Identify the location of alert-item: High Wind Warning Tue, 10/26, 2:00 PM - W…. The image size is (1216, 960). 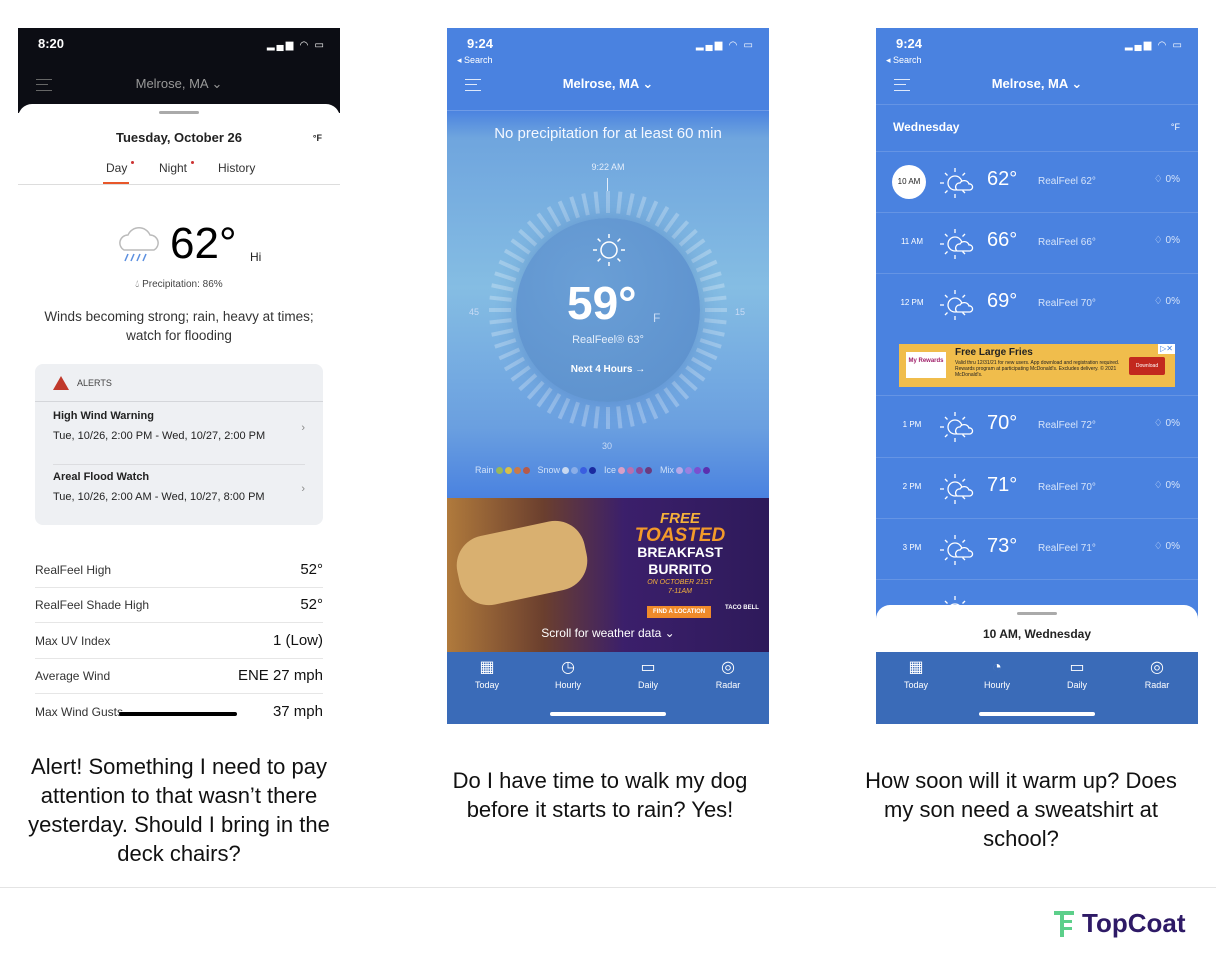
(179, 426).